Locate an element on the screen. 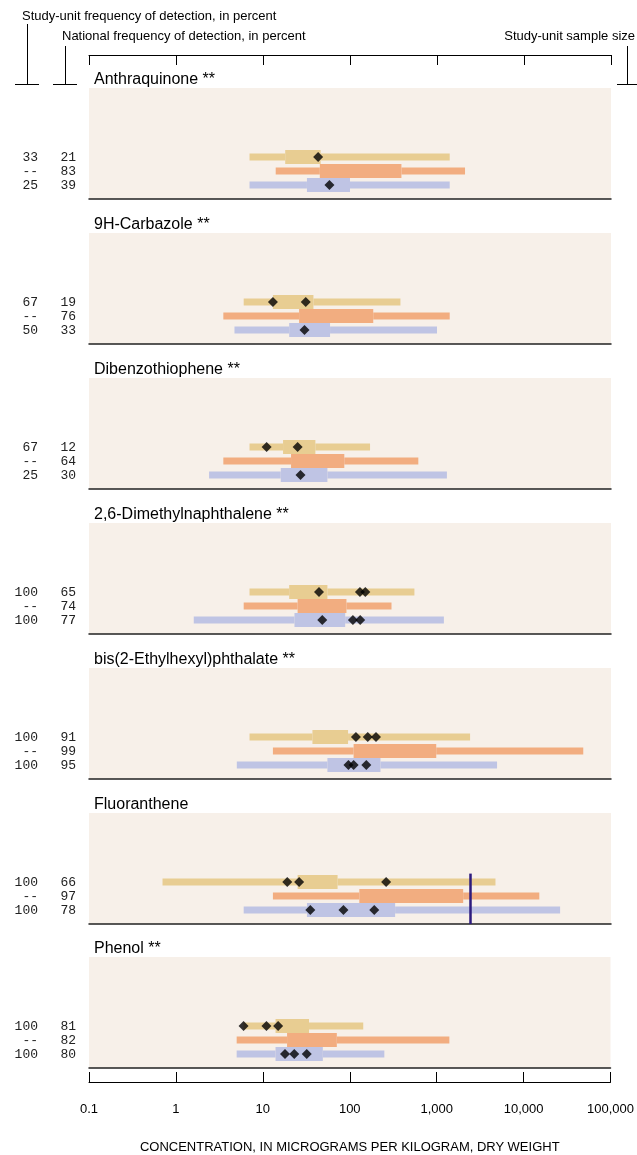  text: National frequency of detection, in percent is located at coordinates (184, 35).